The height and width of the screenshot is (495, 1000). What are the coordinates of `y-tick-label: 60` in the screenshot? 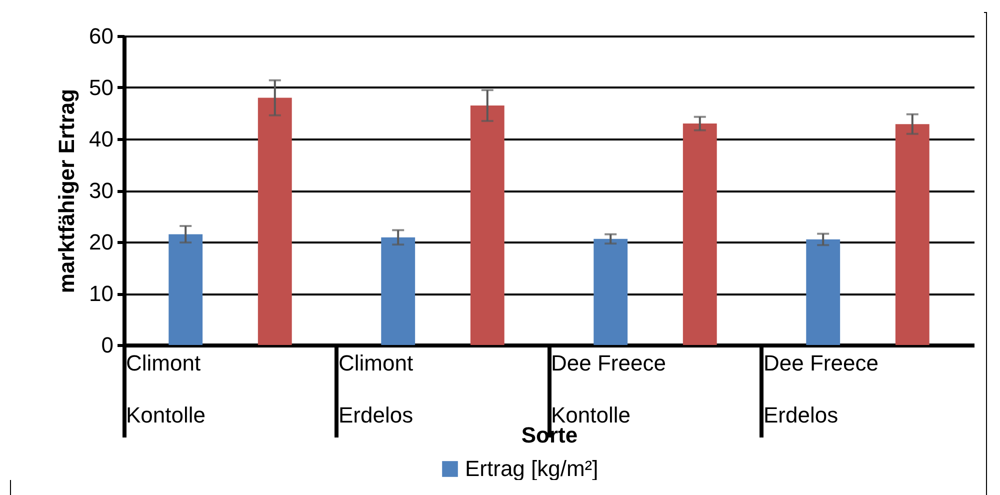 It's located at (101, 36).